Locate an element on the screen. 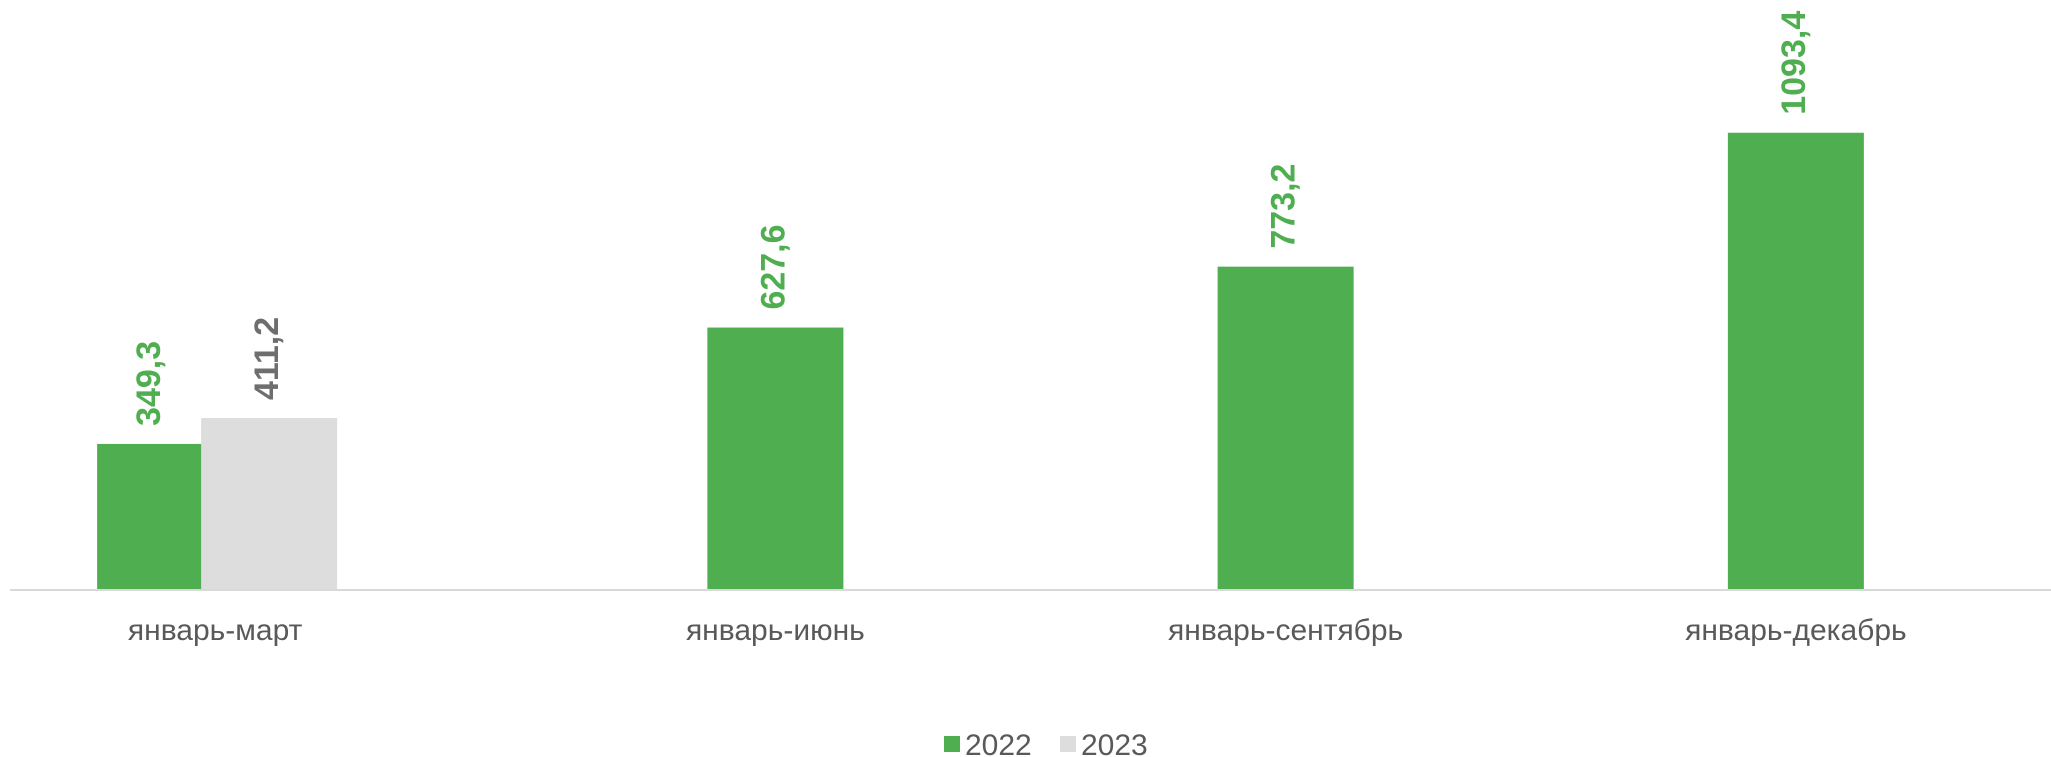 Image resolution: width=2051 pixels, height=757 pixels. data-label-2022-4: 1093,4 is located at coordinates (1794, 63).